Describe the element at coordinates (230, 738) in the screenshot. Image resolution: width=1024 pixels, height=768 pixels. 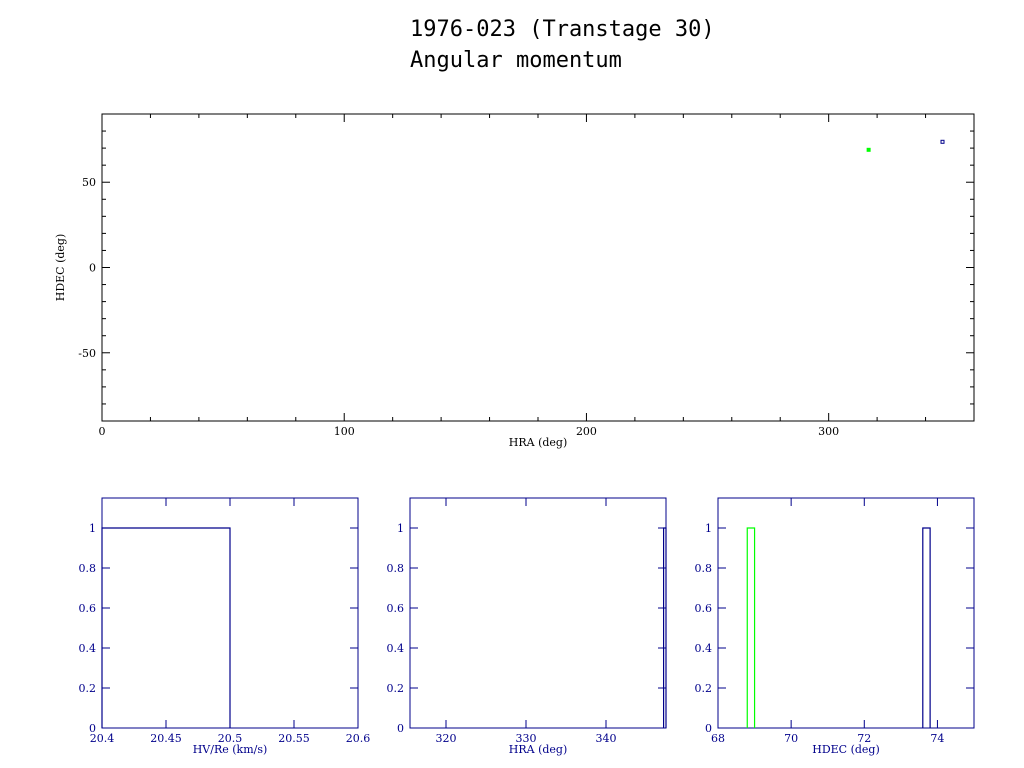
I see `x-tick-label: 20.5` at that location.